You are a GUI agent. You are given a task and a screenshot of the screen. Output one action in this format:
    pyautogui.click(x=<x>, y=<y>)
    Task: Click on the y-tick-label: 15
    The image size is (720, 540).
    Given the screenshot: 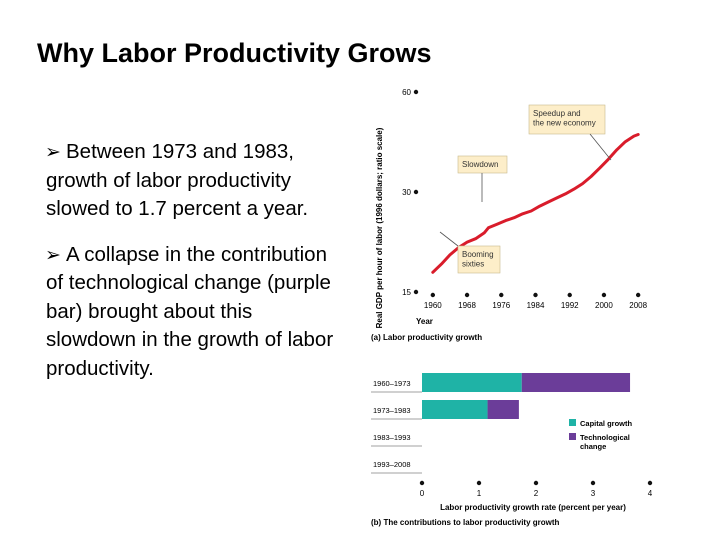 What is the action you would take?
    pyautogui.click(x=406, y=292)
    